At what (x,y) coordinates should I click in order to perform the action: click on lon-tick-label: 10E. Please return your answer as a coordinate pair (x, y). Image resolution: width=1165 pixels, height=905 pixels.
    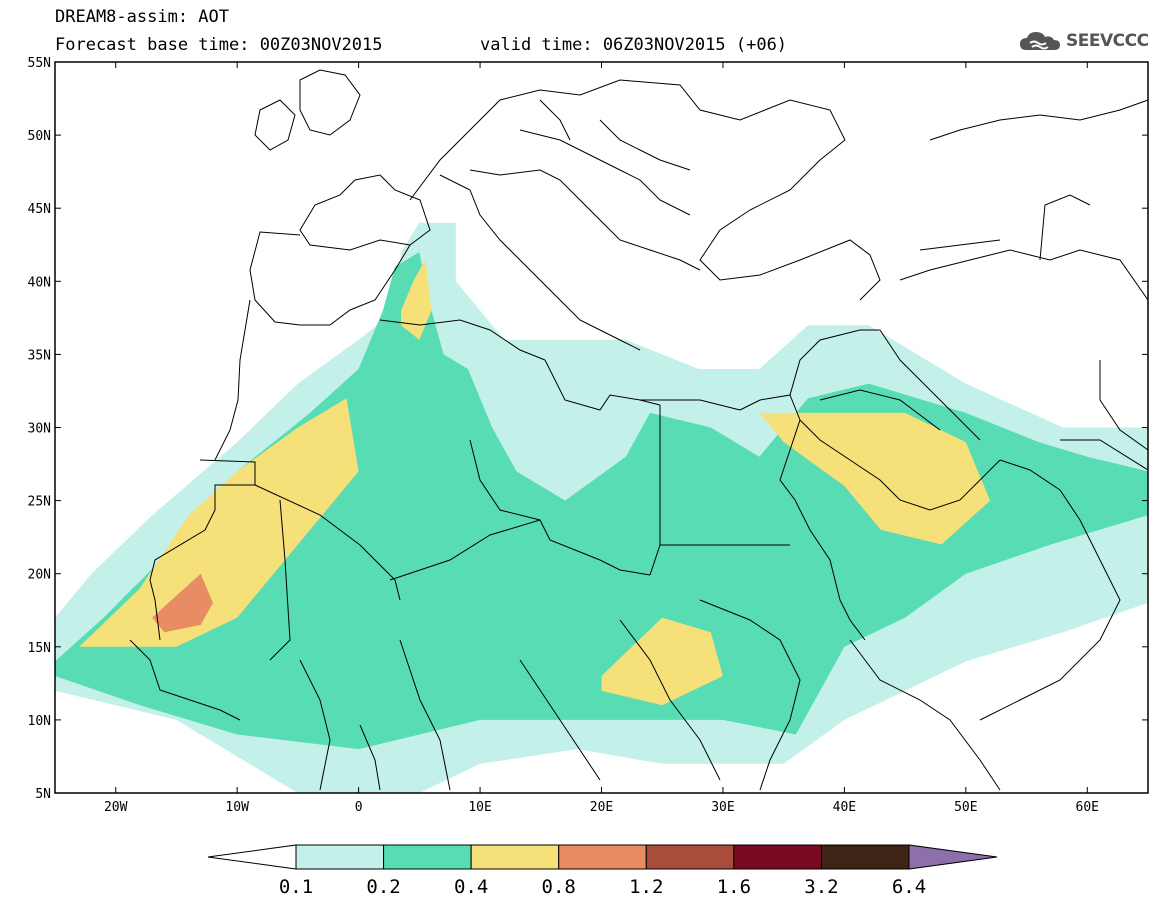
    Looking at the image, I should click on (479, 807).